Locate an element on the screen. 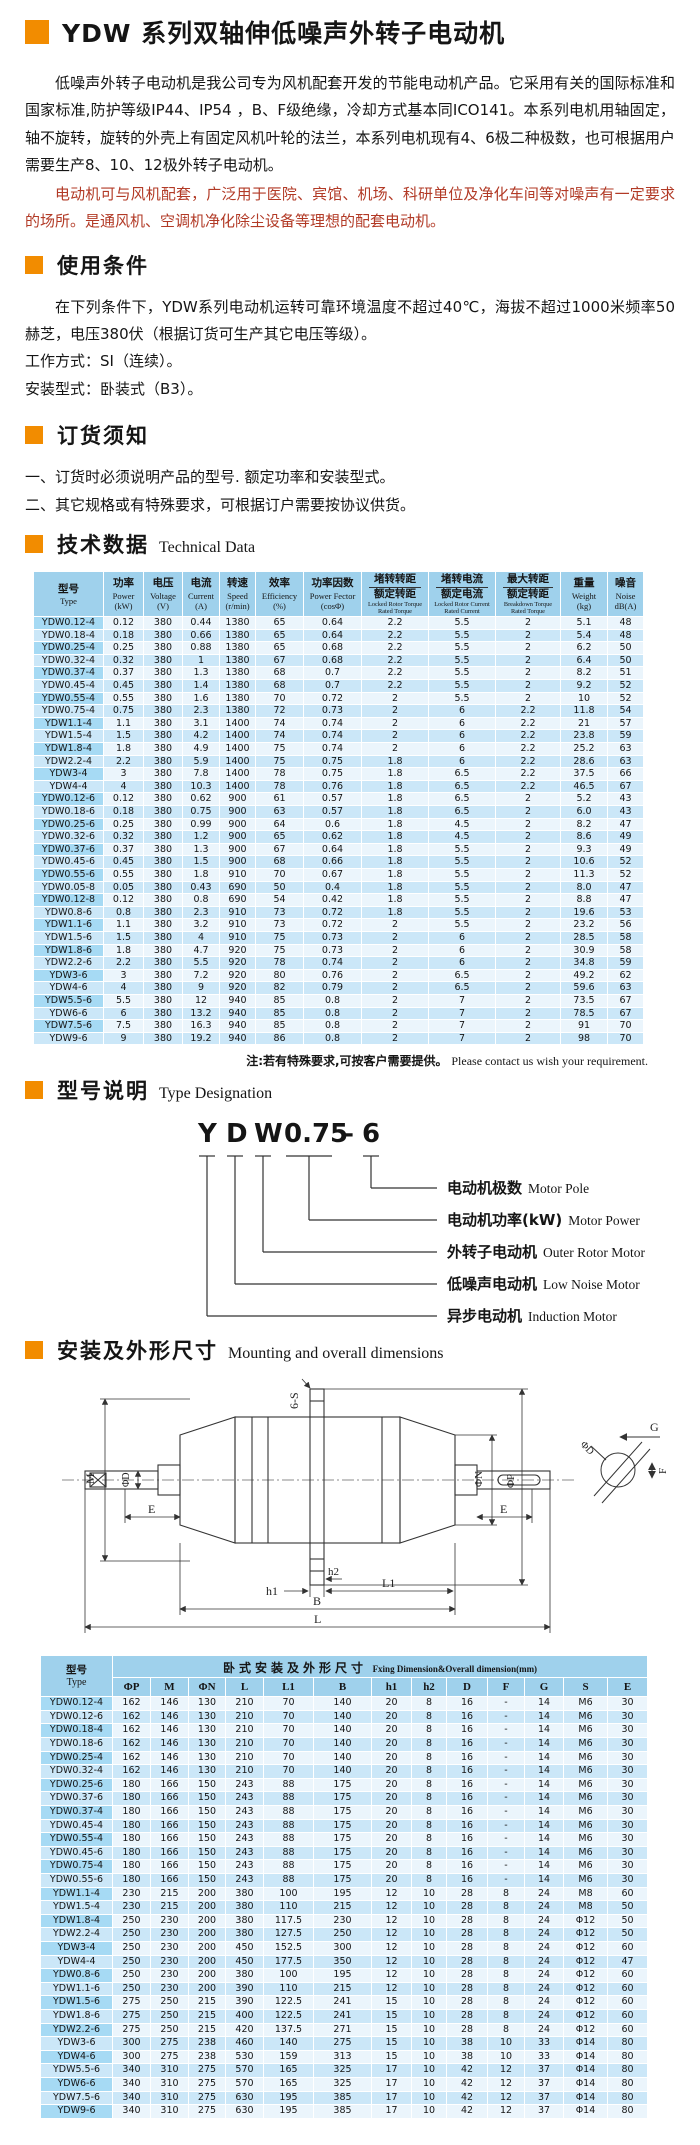  row-value: 12 is located at coordinates (506, 2070).